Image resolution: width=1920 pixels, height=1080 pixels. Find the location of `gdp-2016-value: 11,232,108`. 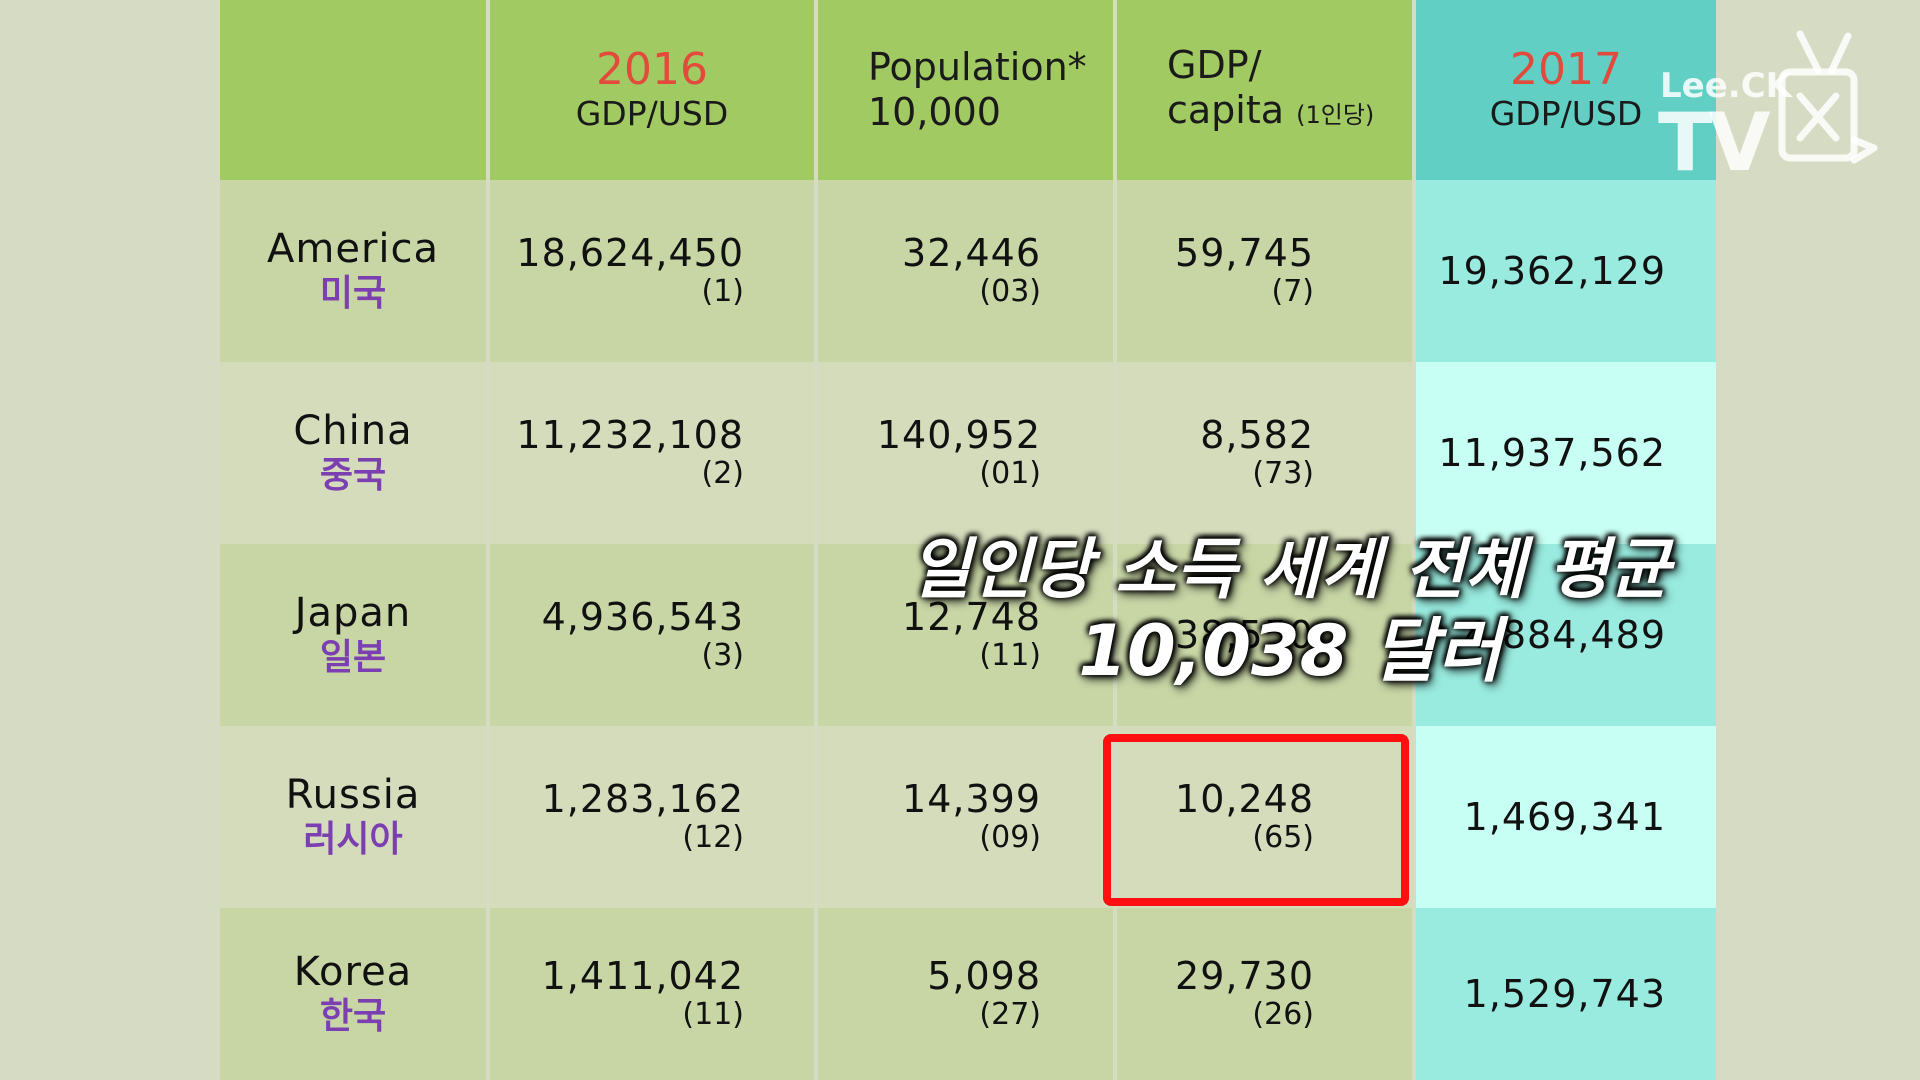

gdp-2016-value: 11,232,108 is located at coordinates (630, 435).